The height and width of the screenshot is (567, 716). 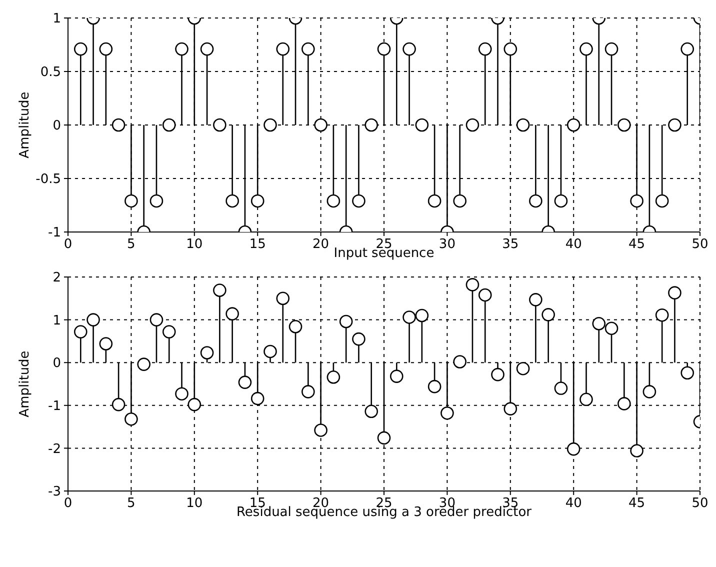 What do you see at coordinates (54, 449) in the screenshot?
I see `y-tick-label: -2` at bounding box center [54, 449].